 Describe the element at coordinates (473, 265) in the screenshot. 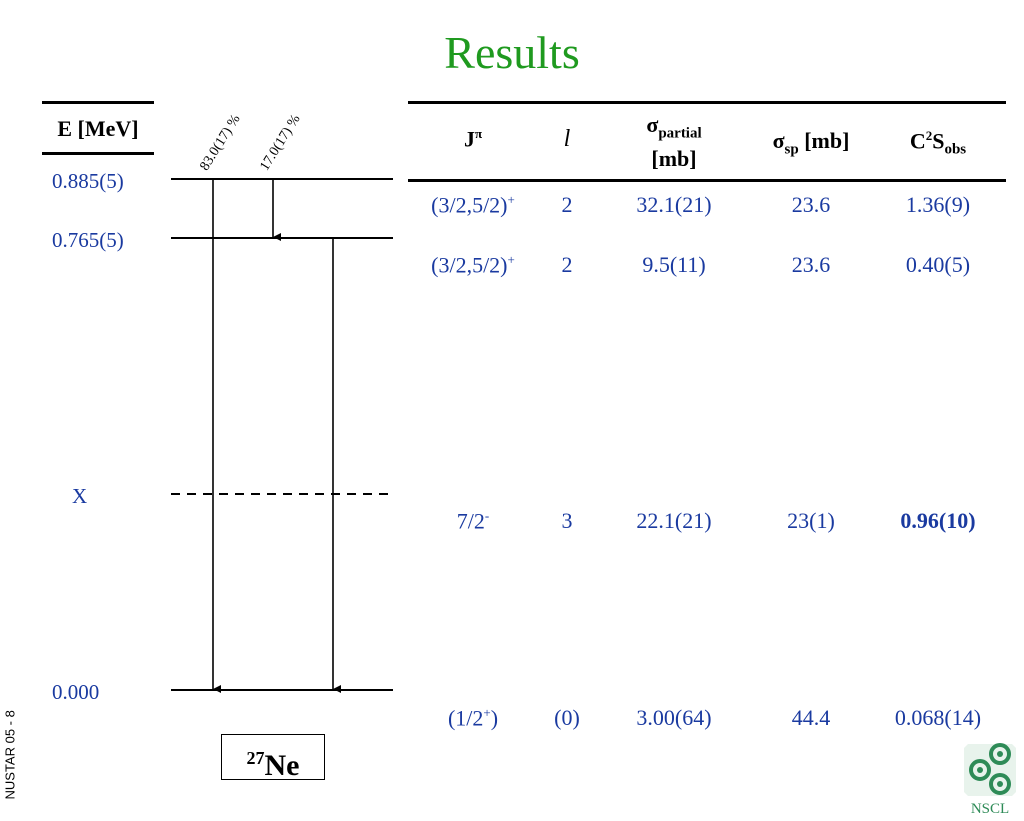

I see `row2-jpi: (3/2,5/2)+` at that location.